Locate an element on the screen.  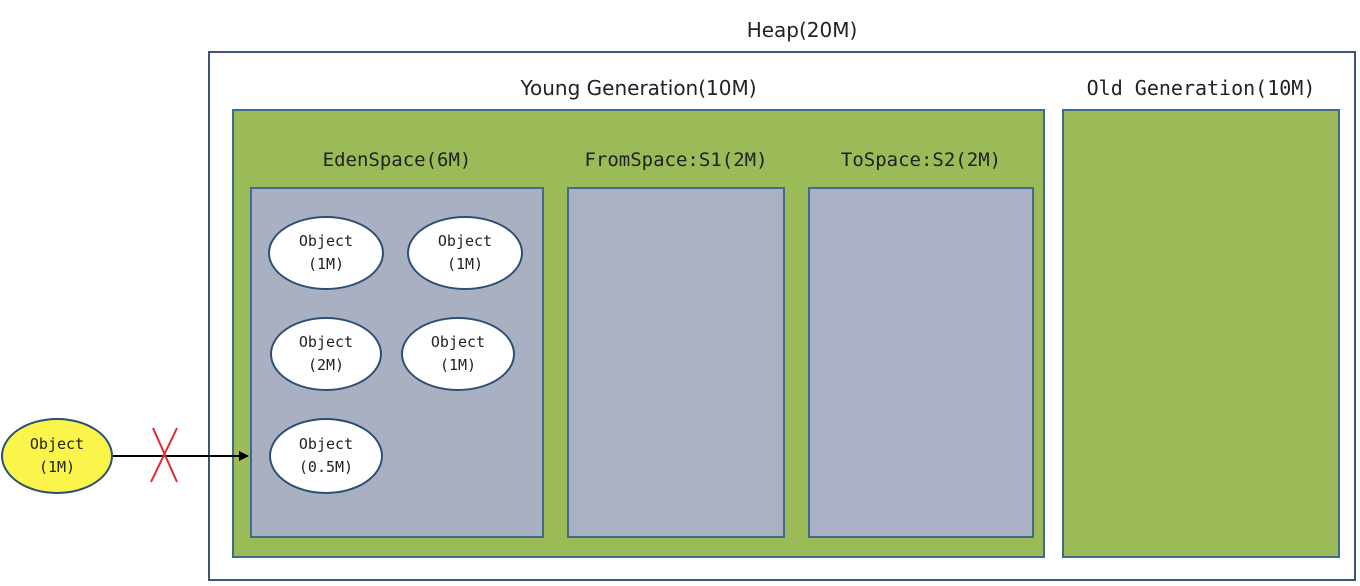
blocked-x-icon is located at coordinates (164, 455).